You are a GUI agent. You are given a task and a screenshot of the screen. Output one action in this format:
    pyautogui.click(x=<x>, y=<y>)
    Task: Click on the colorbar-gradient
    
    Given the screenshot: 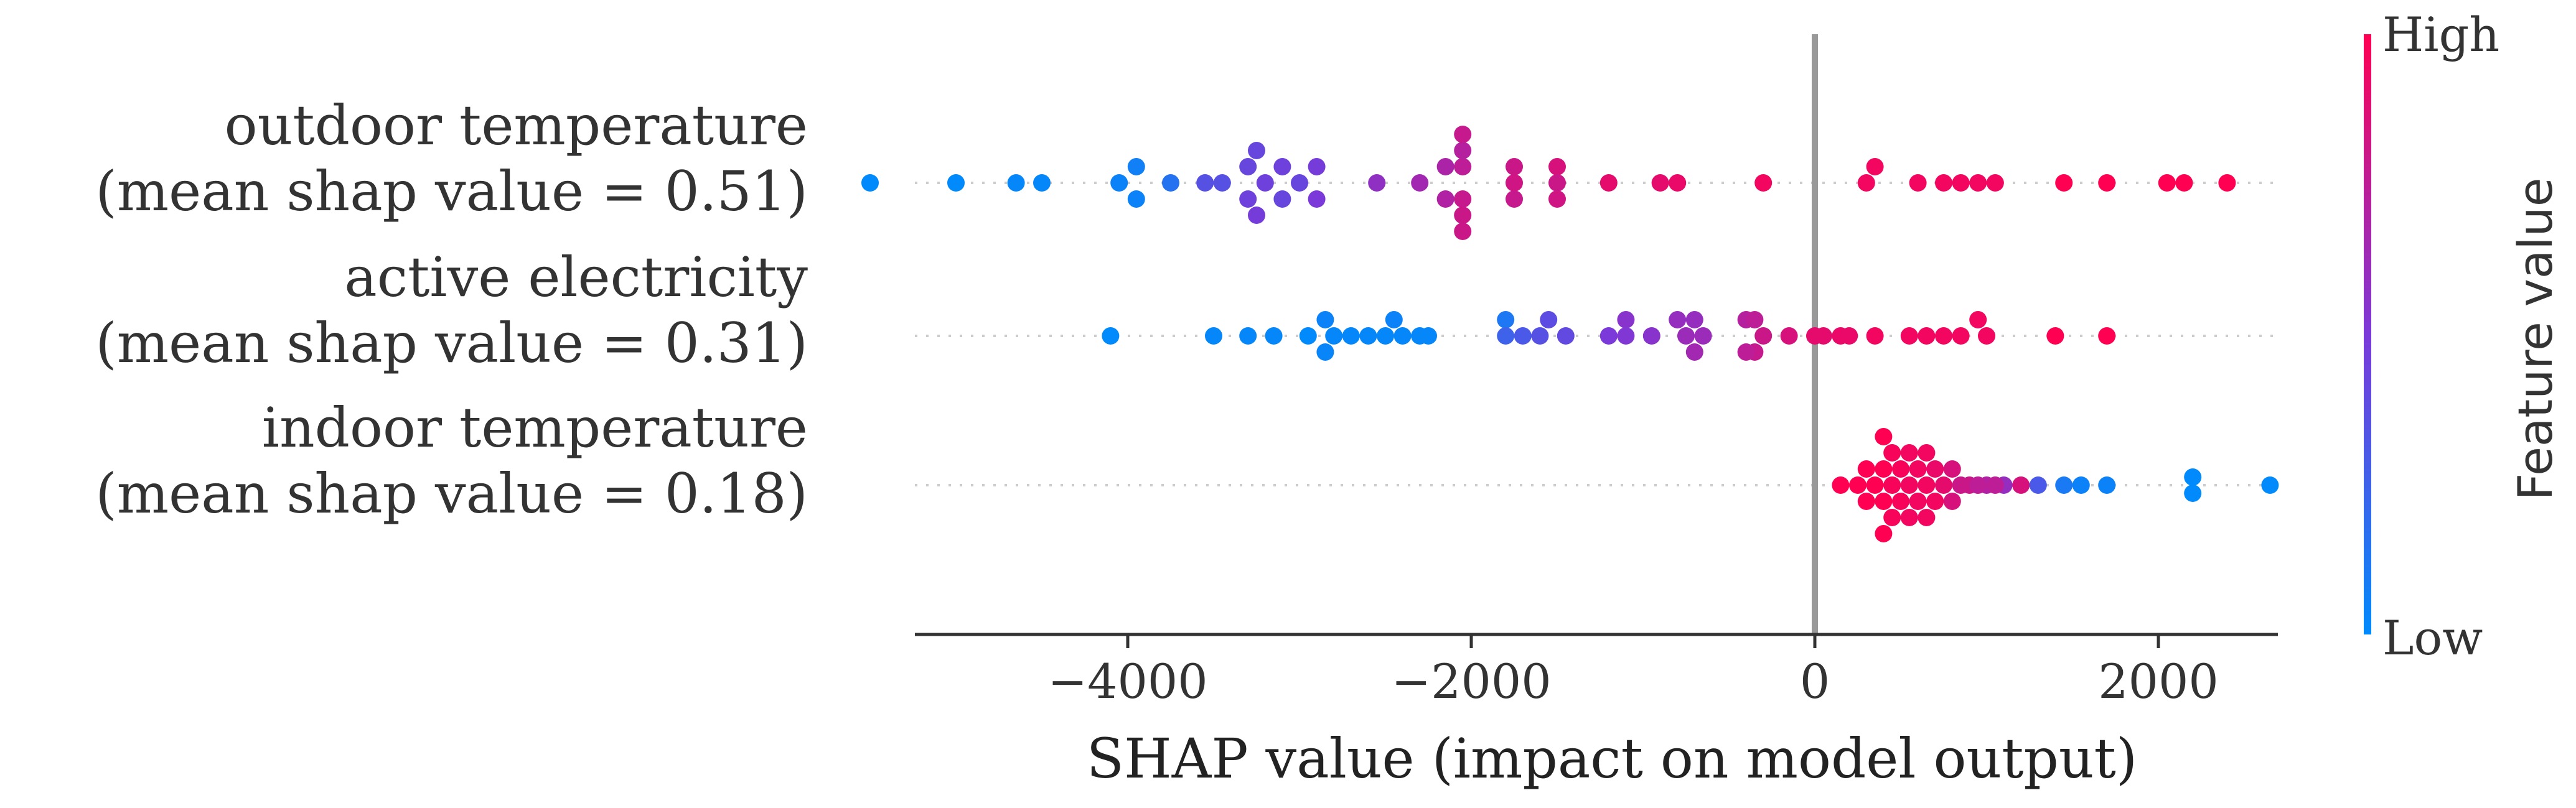 What is the action you would take?
    pyautogui.click(x=2367, y=334)
    